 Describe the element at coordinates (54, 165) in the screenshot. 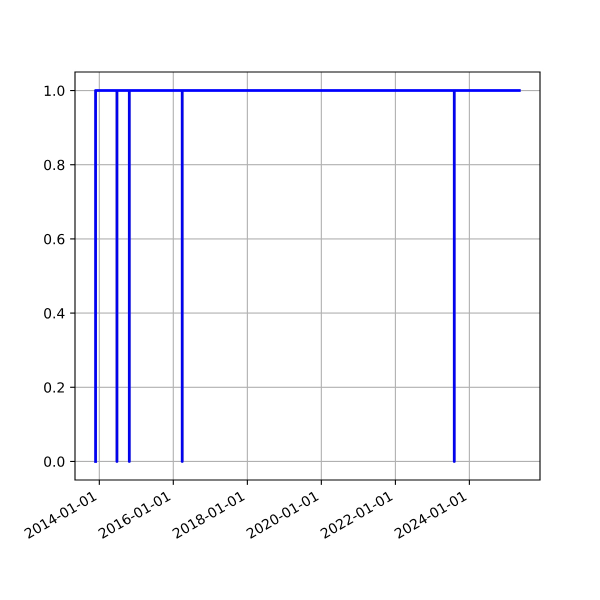

I see `y-tick-label: 0.8` at that location.